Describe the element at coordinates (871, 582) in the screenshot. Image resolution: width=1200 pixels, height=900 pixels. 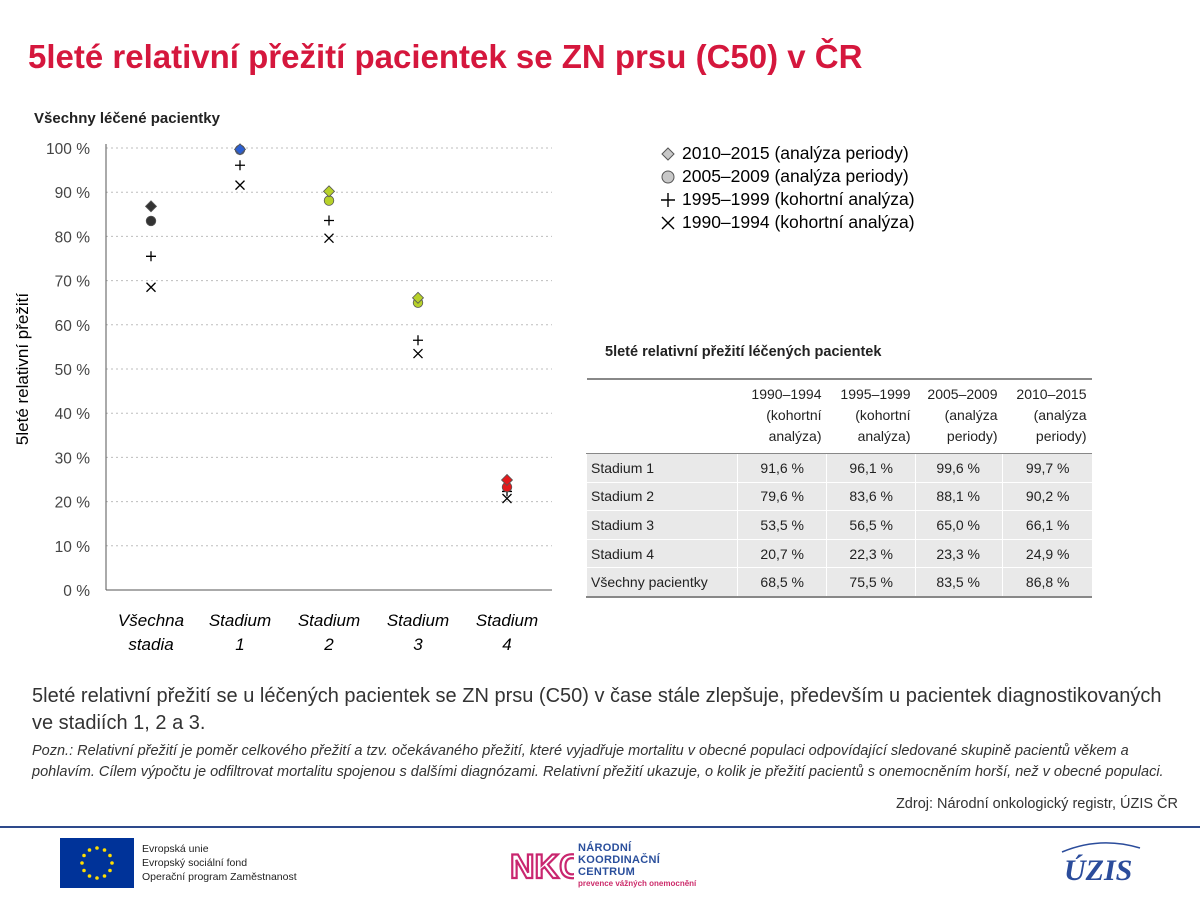
I see `table-cell: 75,5 %` at that location.